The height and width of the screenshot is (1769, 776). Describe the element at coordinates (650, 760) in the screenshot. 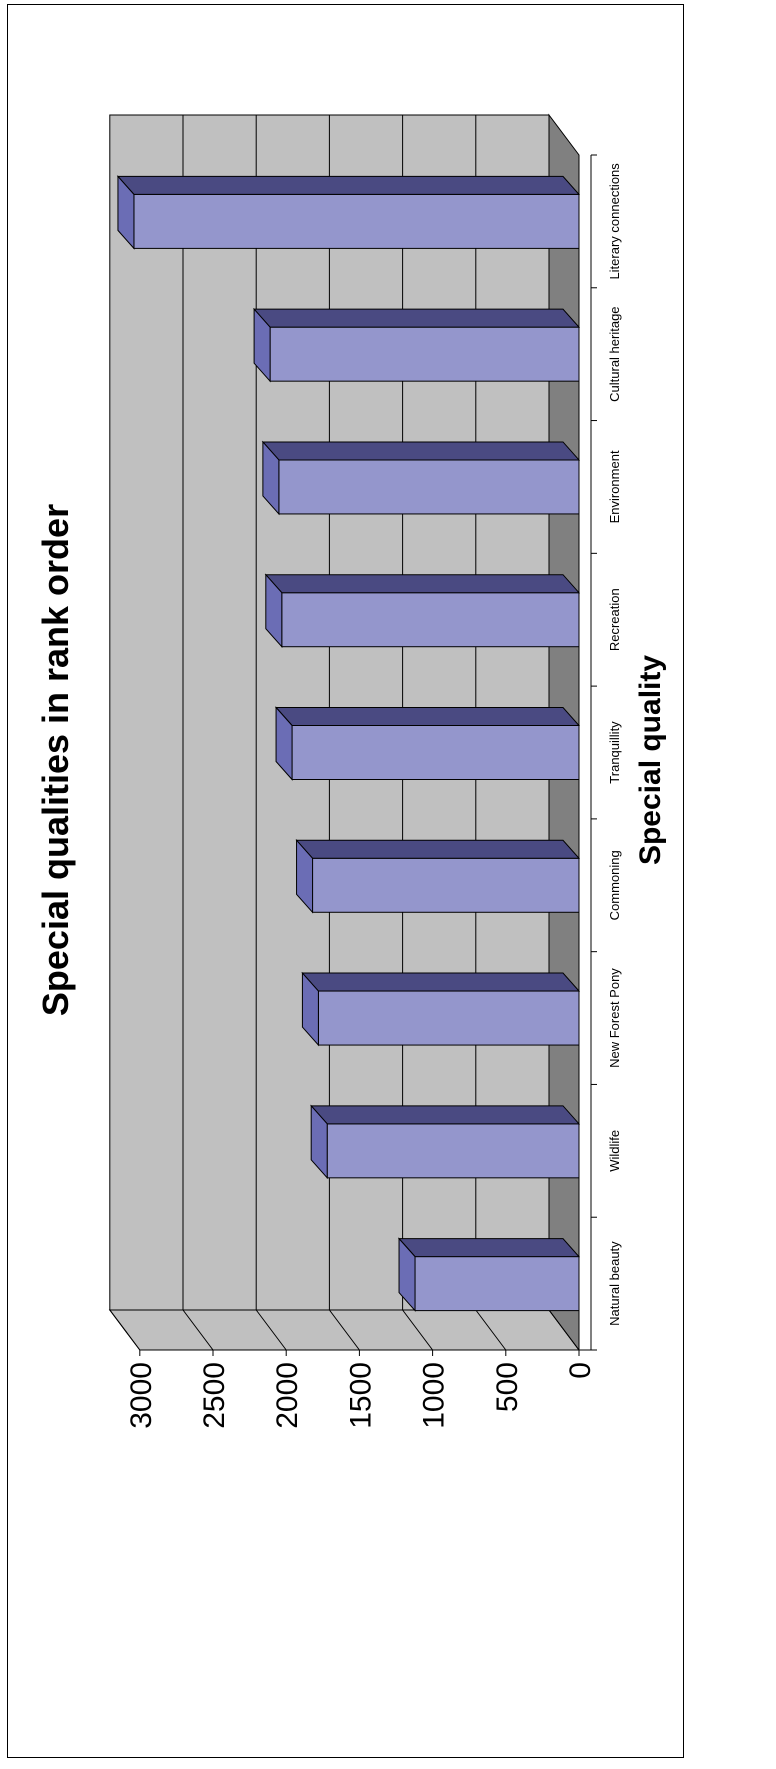

I see `x-axis-title: Special quality` at that location.